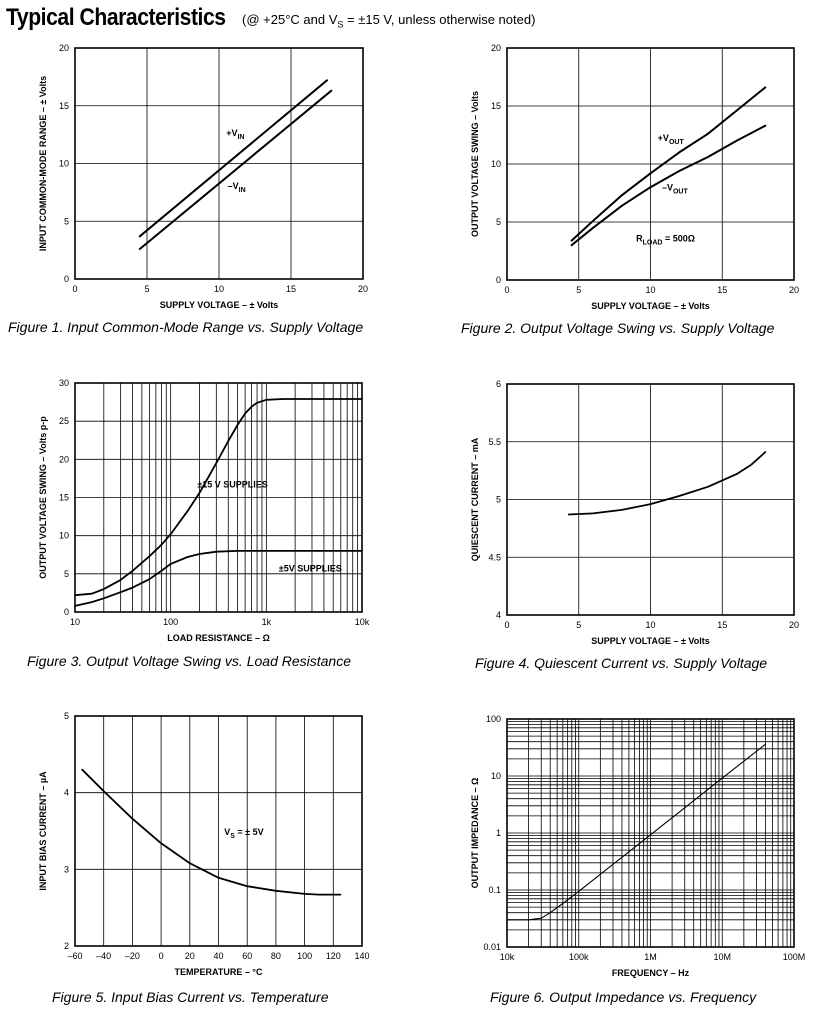 The height and width of the screenshot is (1010, 827). Describe the element at coordinates (475, 499) in the screenshot. I see `fig4-yaxis-label: QUIESCENT CURRENT – mA` at that location.